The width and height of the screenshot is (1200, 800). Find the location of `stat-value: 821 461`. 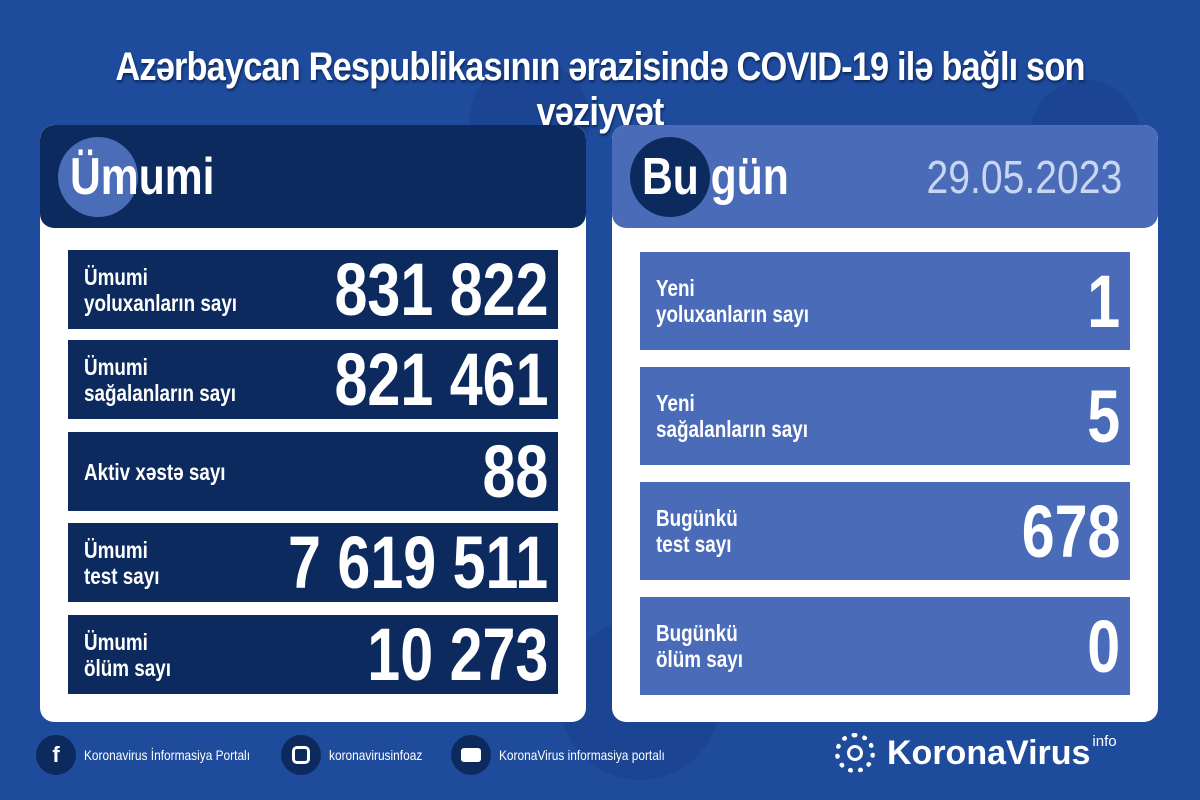

stat-value: 821 461 is located at coordinates (441, 379).